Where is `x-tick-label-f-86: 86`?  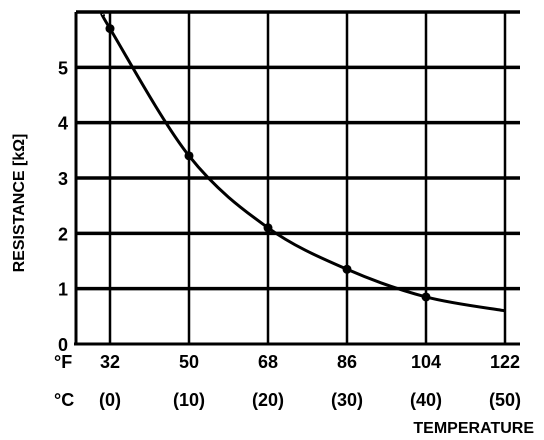
x-tick-label-f-86: 86 is located at coordinates (347, 362).